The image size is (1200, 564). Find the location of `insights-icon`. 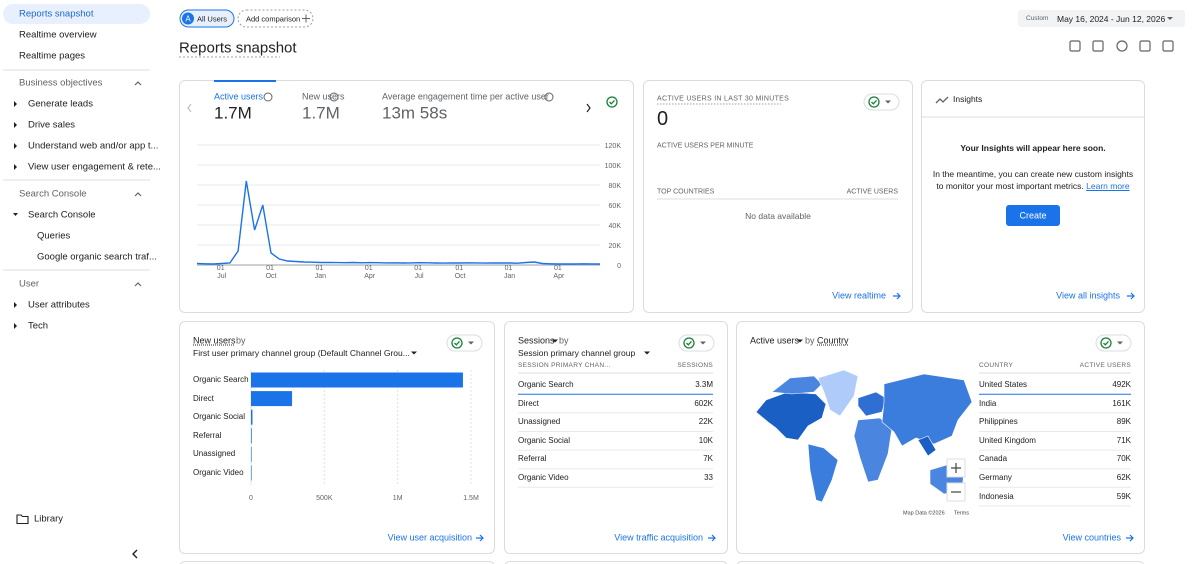

insights-icon is located at coordinates (942, 100).